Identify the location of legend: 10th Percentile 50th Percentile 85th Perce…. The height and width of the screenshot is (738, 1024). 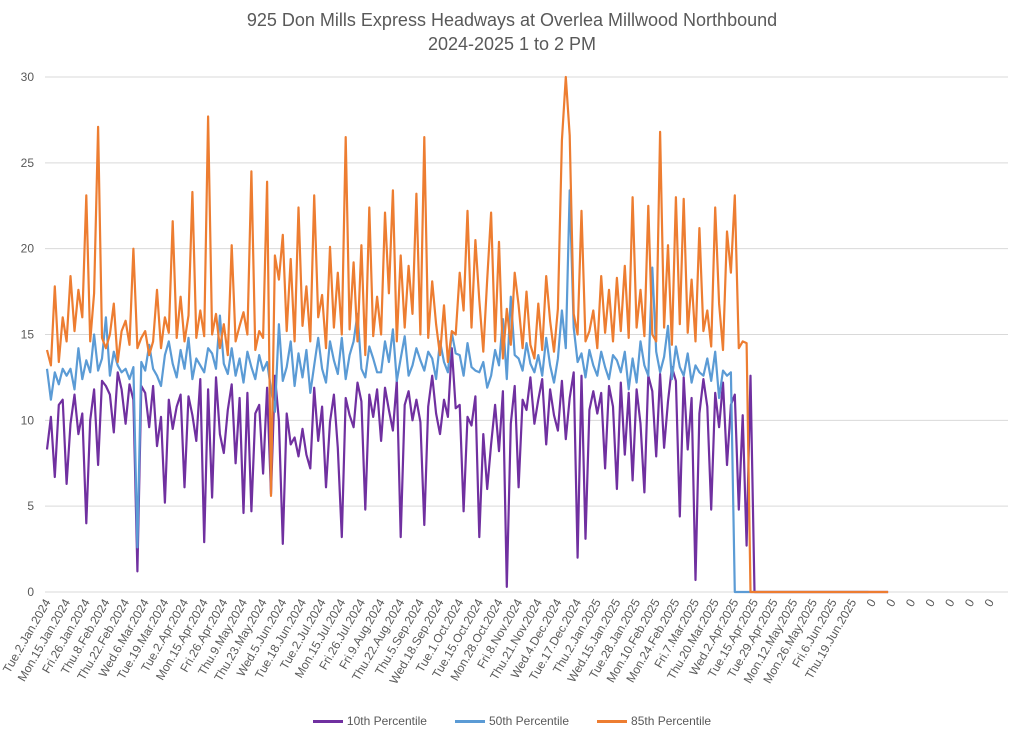
(512, 721).